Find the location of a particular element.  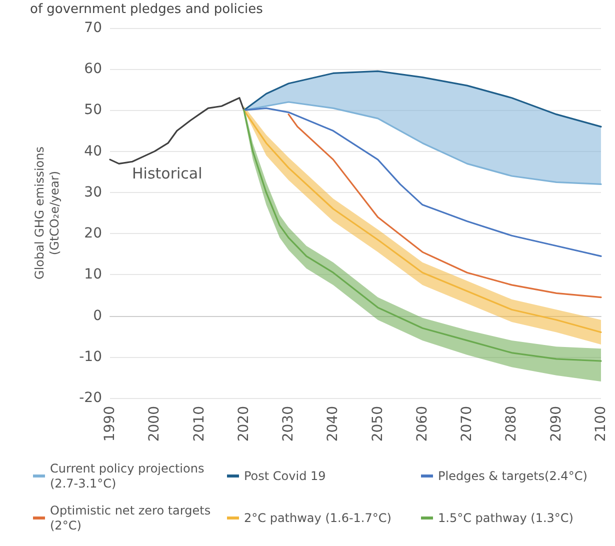

x-tick-label: 2050 is located at coordinates (378, 424).